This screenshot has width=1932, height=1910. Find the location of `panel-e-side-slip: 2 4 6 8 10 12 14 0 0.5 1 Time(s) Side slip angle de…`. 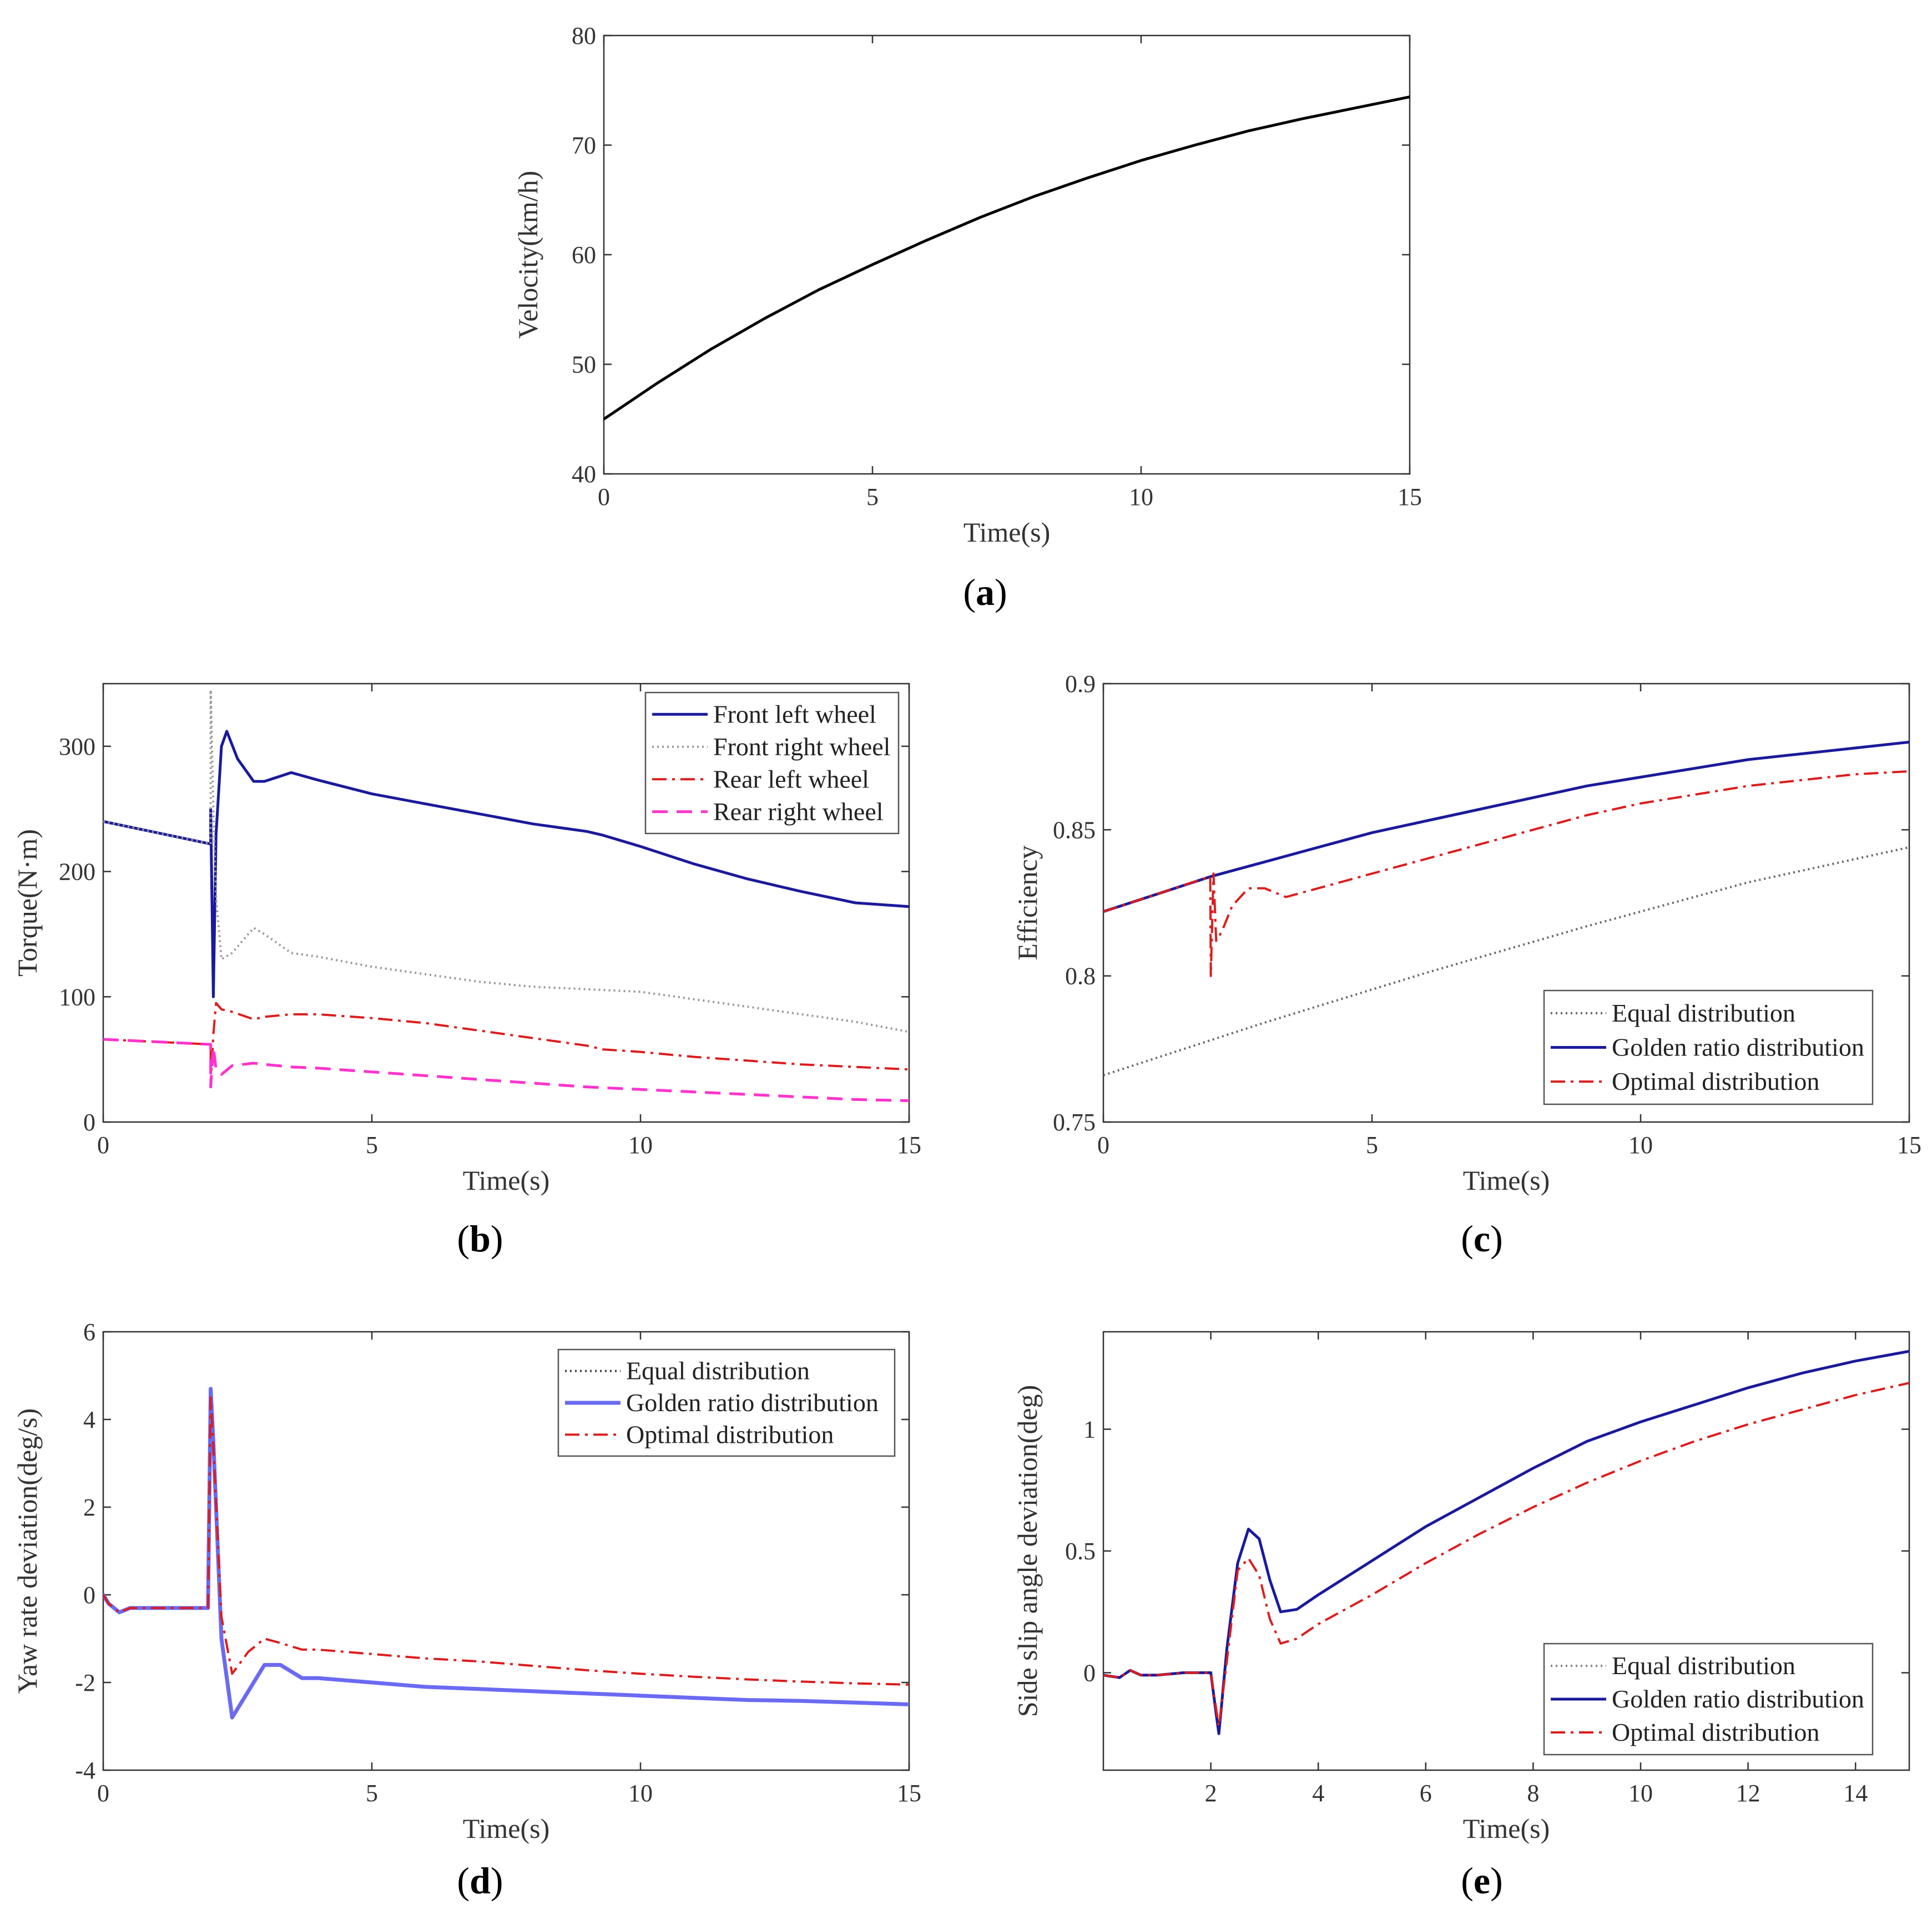

panel-e-side-slip: 2 4 6 8 10 12 14 0 0.5 1 Time(s) Side slip angle de… is located at coordinates (1461, 1616).